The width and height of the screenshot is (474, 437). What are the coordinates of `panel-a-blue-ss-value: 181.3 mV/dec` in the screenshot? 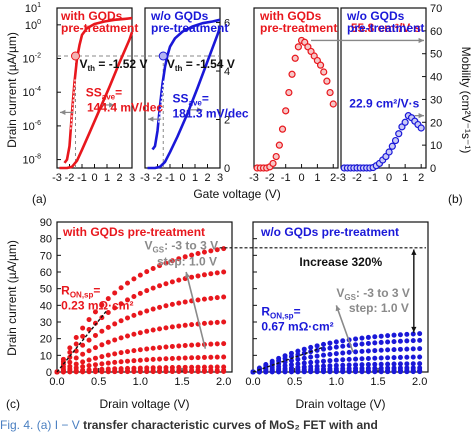 It's located at (211, 113).